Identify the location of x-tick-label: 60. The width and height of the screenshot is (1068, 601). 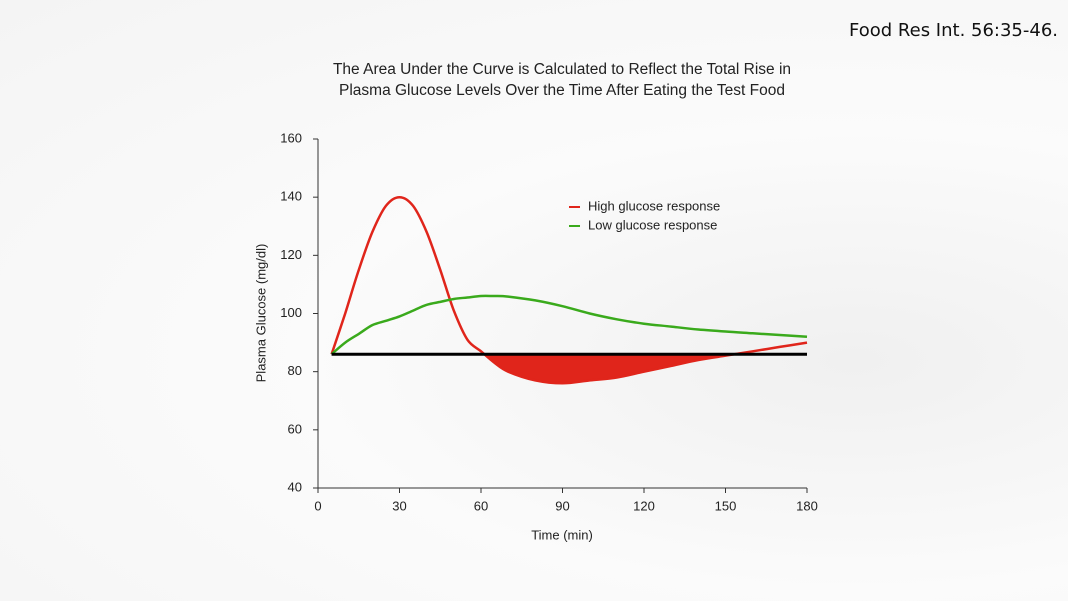
(481, 505).